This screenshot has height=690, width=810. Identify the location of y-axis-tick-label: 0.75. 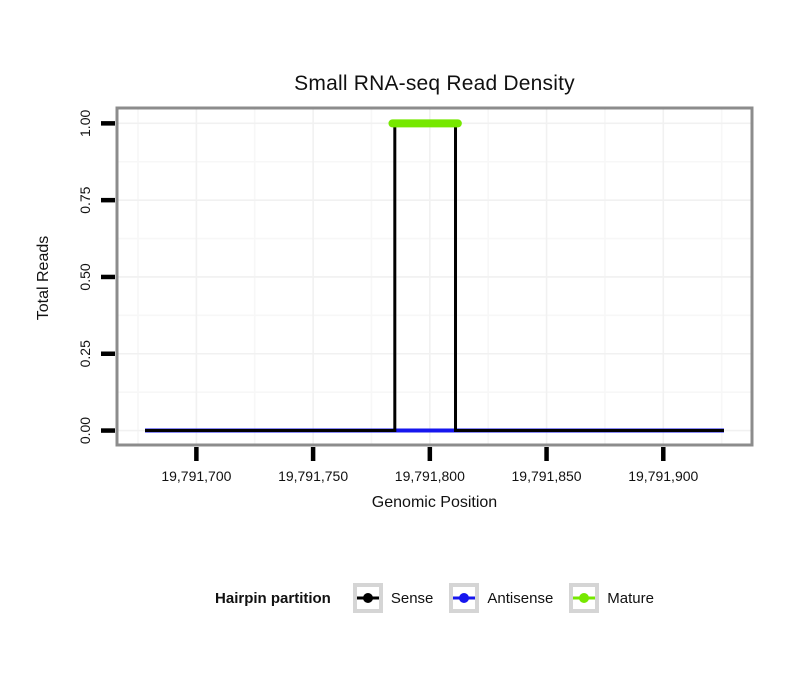
(85, 199).